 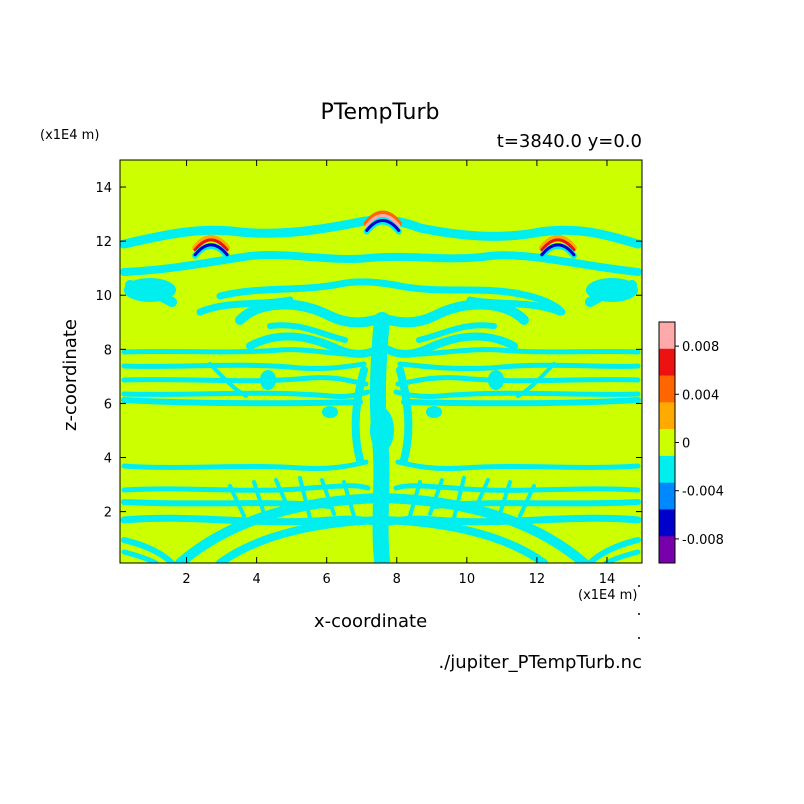 I want to click on chart-subtitle: t=3840.0 y=0.0, so click(x=569, y=141).